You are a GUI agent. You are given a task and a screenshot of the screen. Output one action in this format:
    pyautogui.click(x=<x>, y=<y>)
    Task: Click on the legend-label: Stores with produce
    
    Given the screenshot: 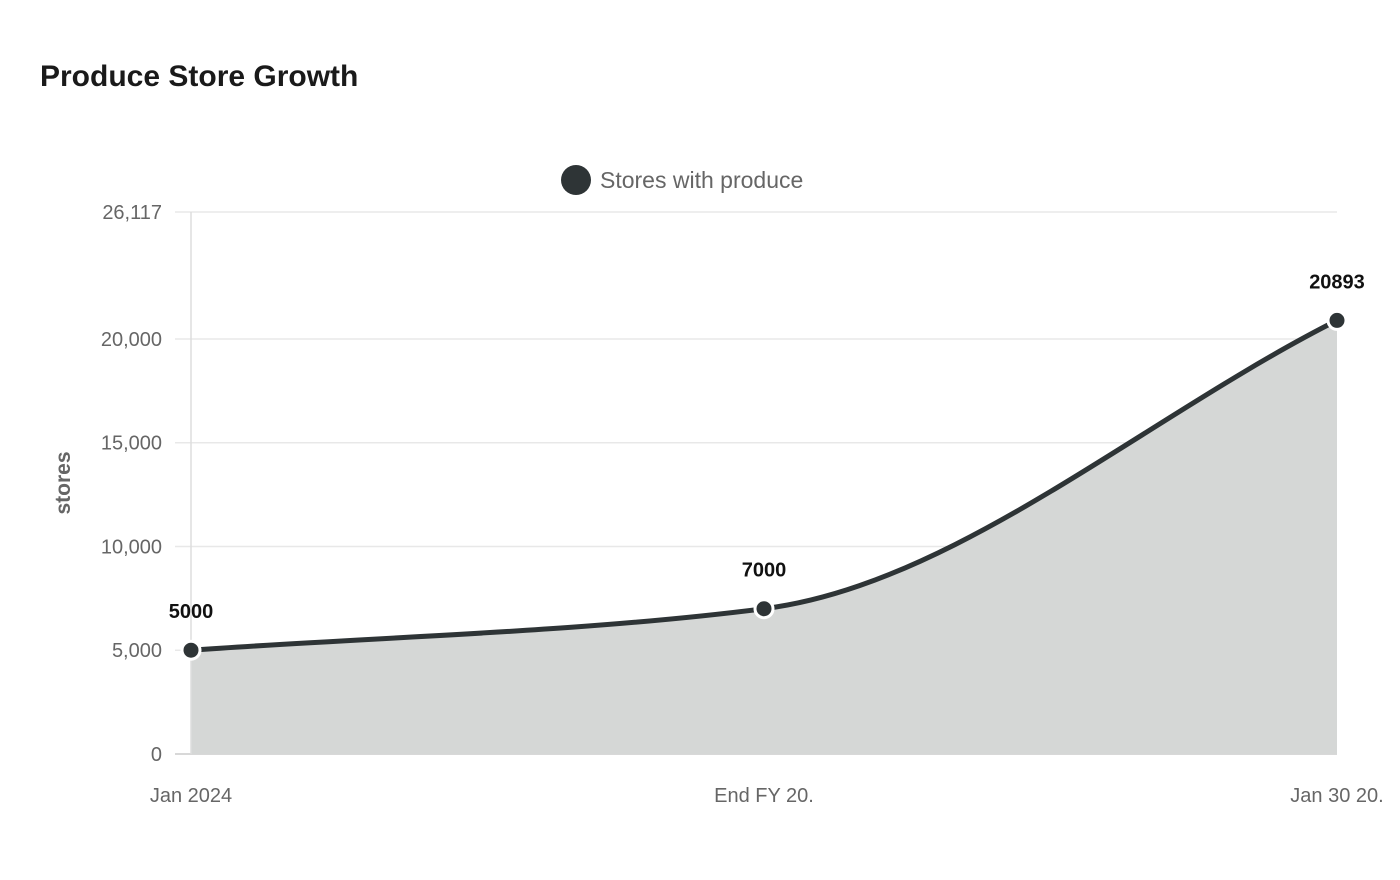 What is the action you would take?
    pyautogui.click(x=701, y=180)
    